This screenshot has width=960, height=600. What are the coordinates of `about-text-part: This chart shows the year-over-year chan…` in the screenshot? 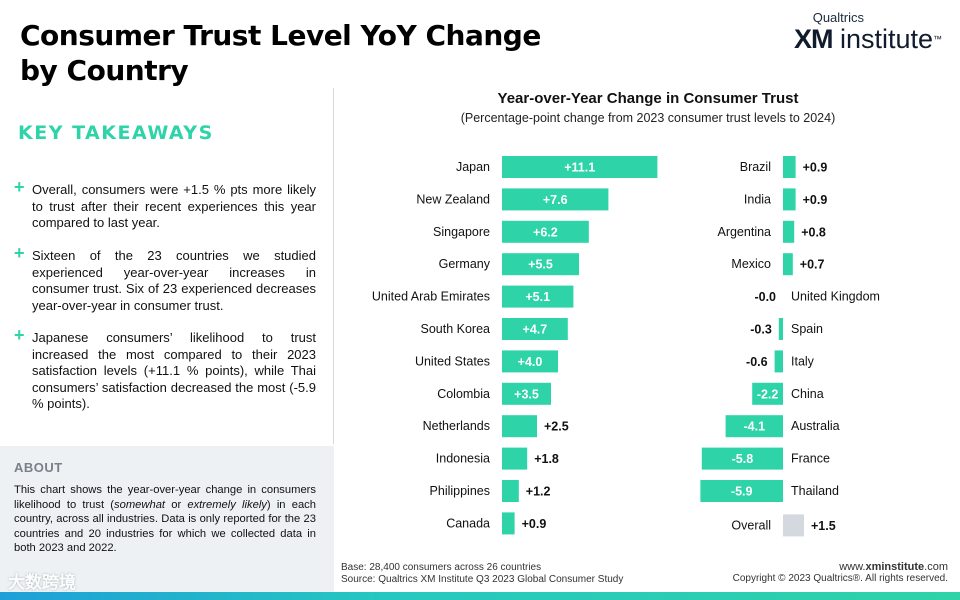 It's located at (165, 497).